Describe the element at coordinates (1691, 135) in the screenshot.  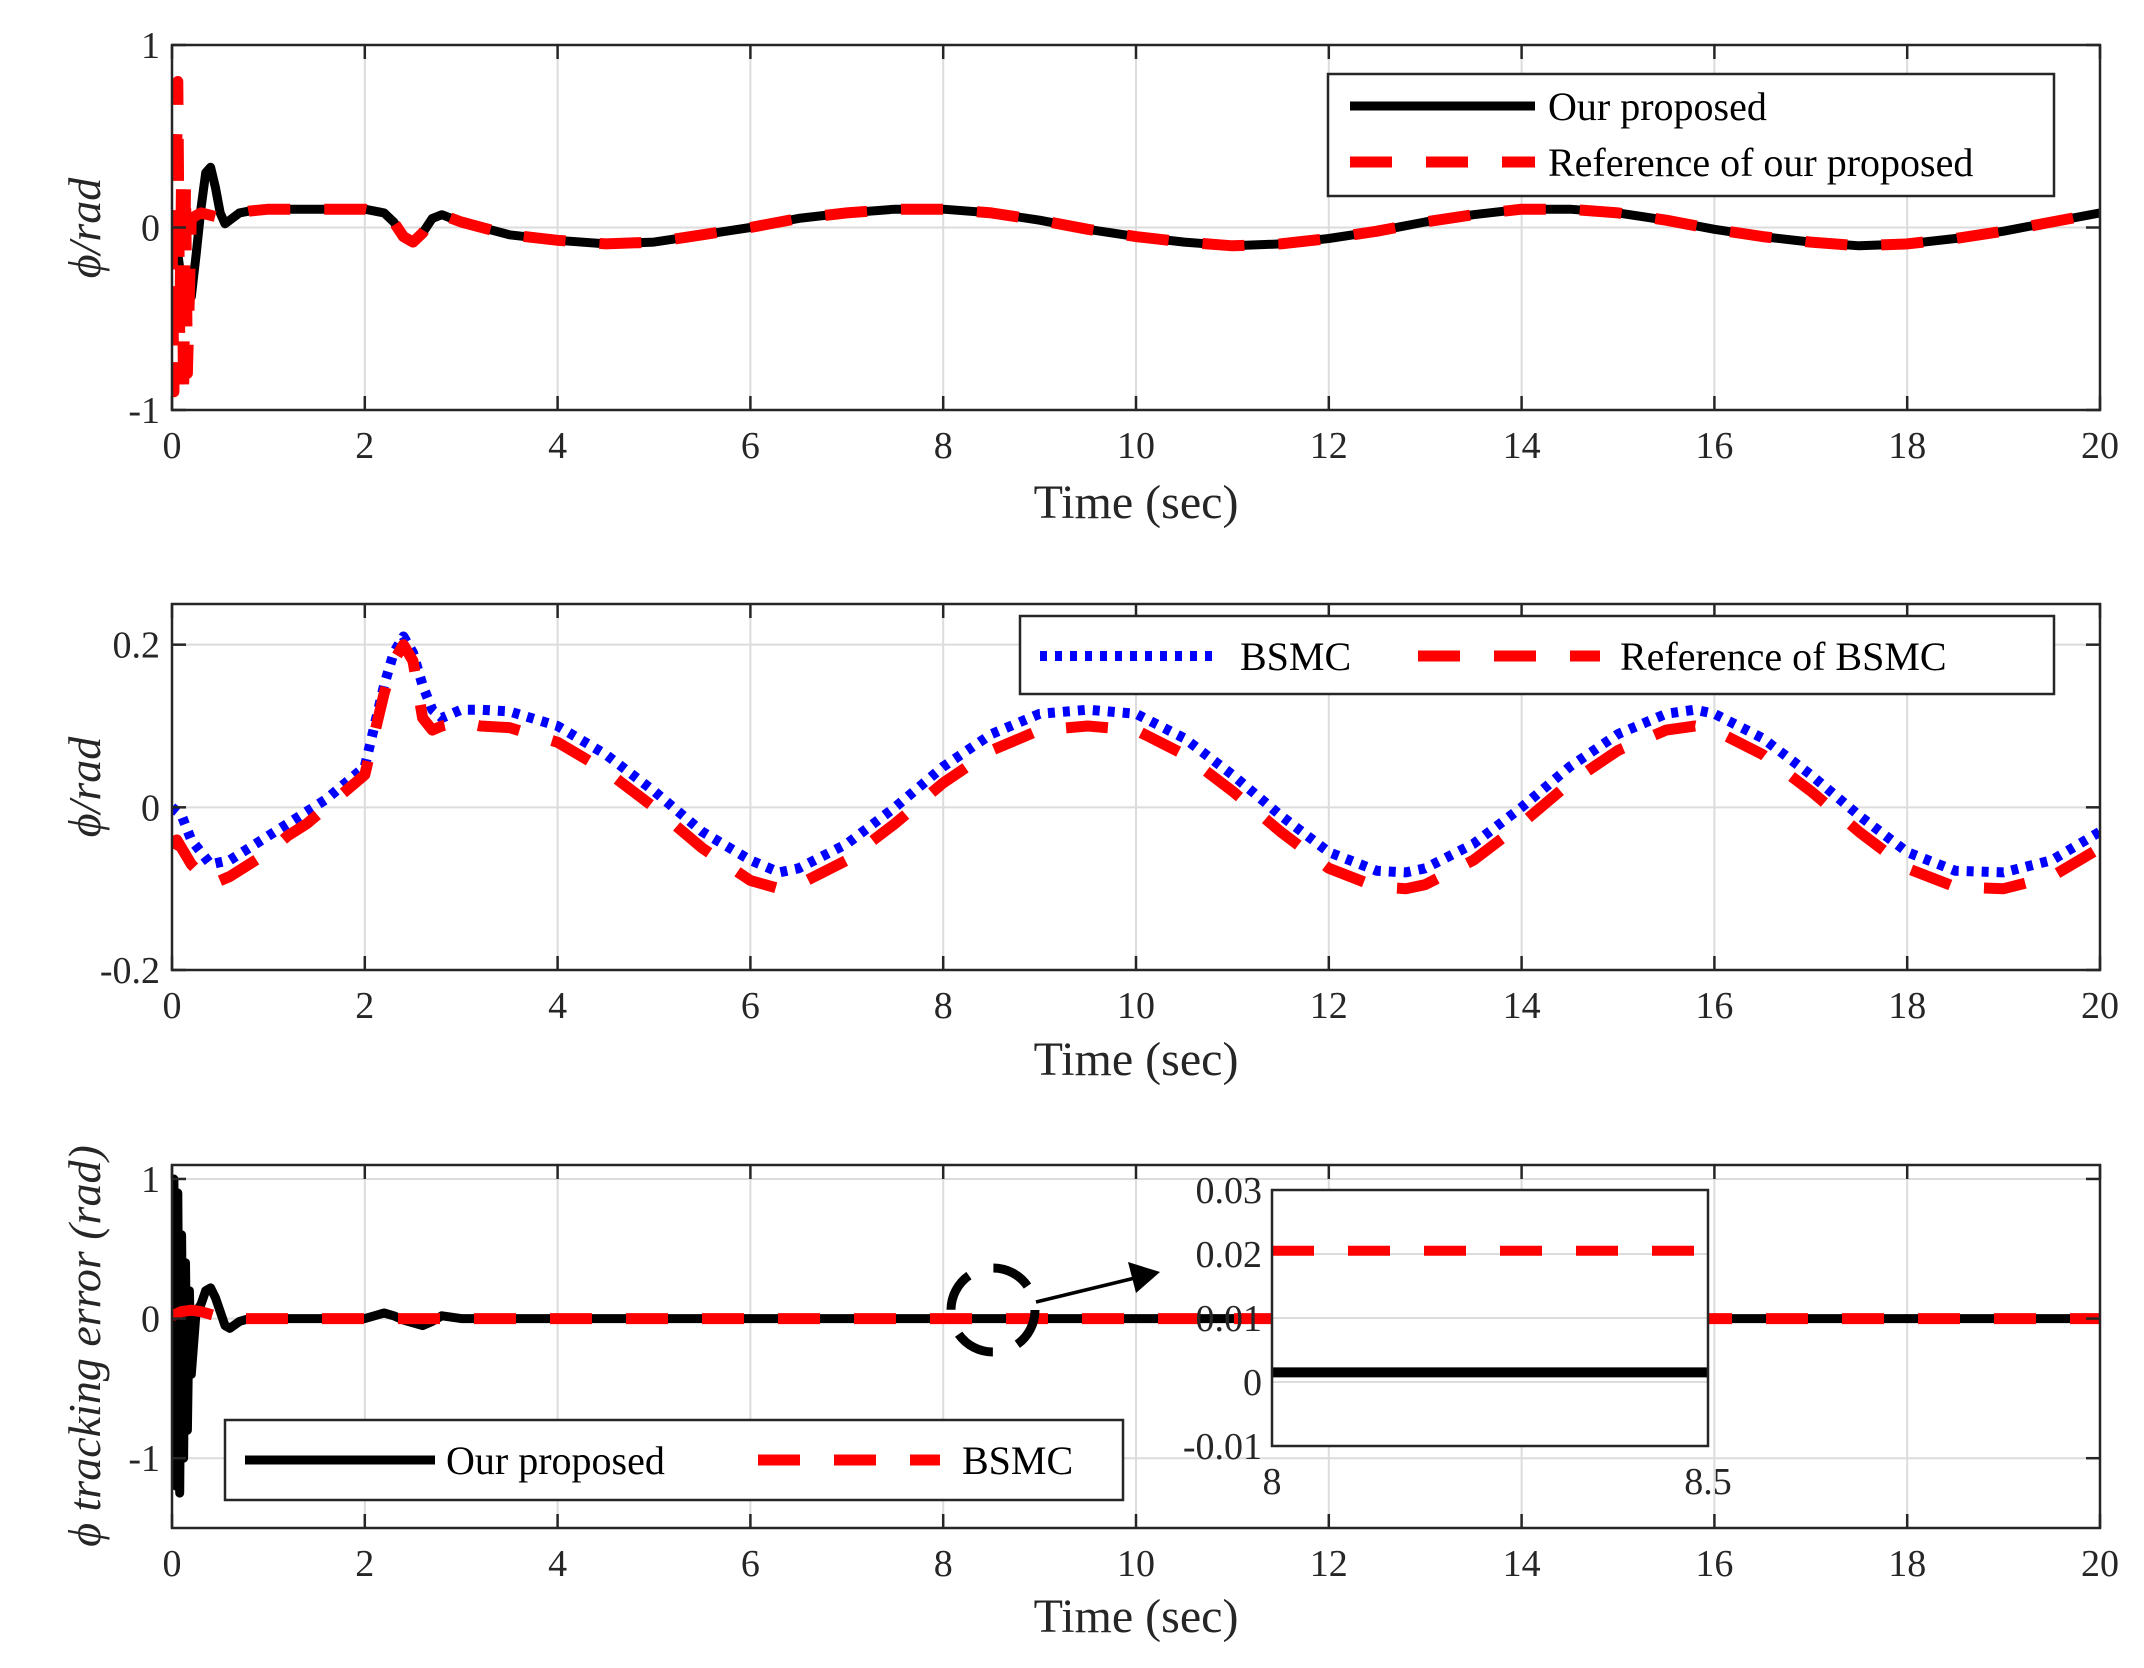
I see `legend-box` at that location.